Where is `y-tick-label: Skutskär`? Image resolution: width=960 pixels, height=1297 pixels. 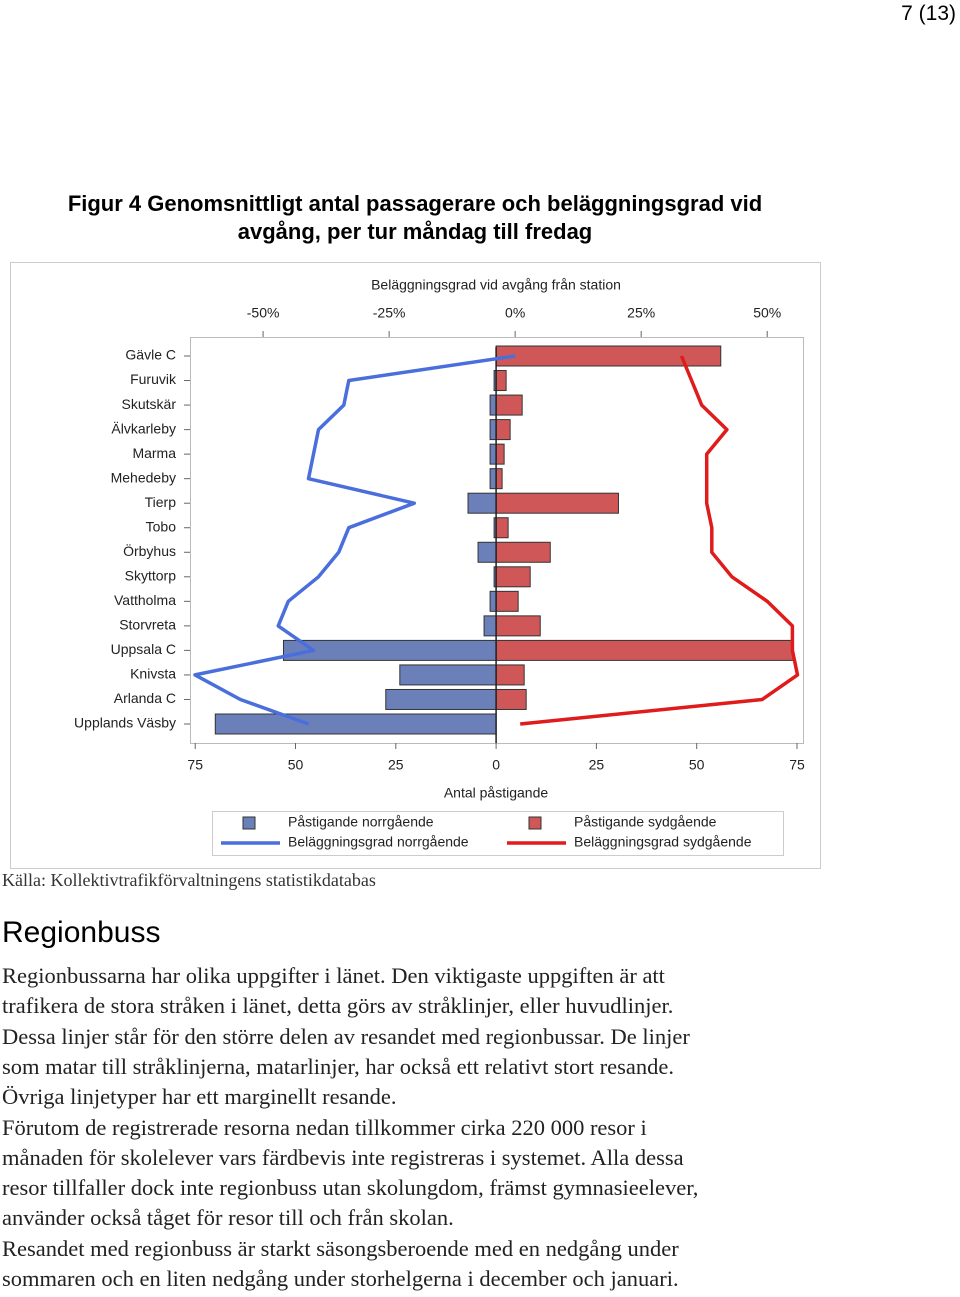
y-tick-label: Skutskär is located at coordinates (149, 404).